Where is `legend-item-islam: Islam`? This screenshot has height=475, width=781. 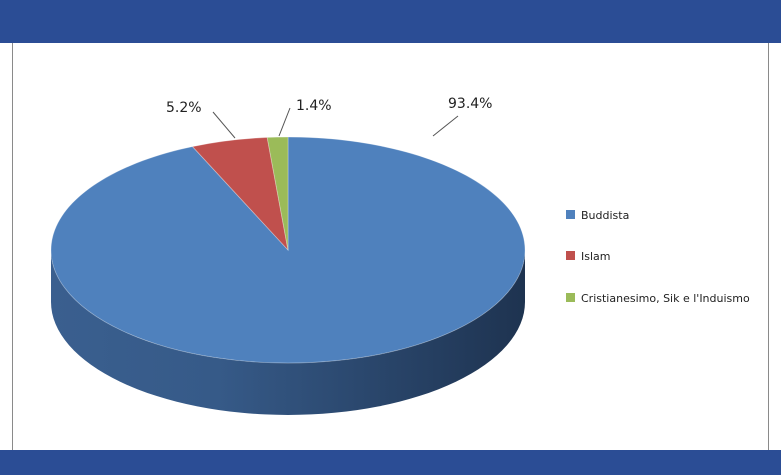 legend-item-islam: Islam is located at coordinates (588, 256).